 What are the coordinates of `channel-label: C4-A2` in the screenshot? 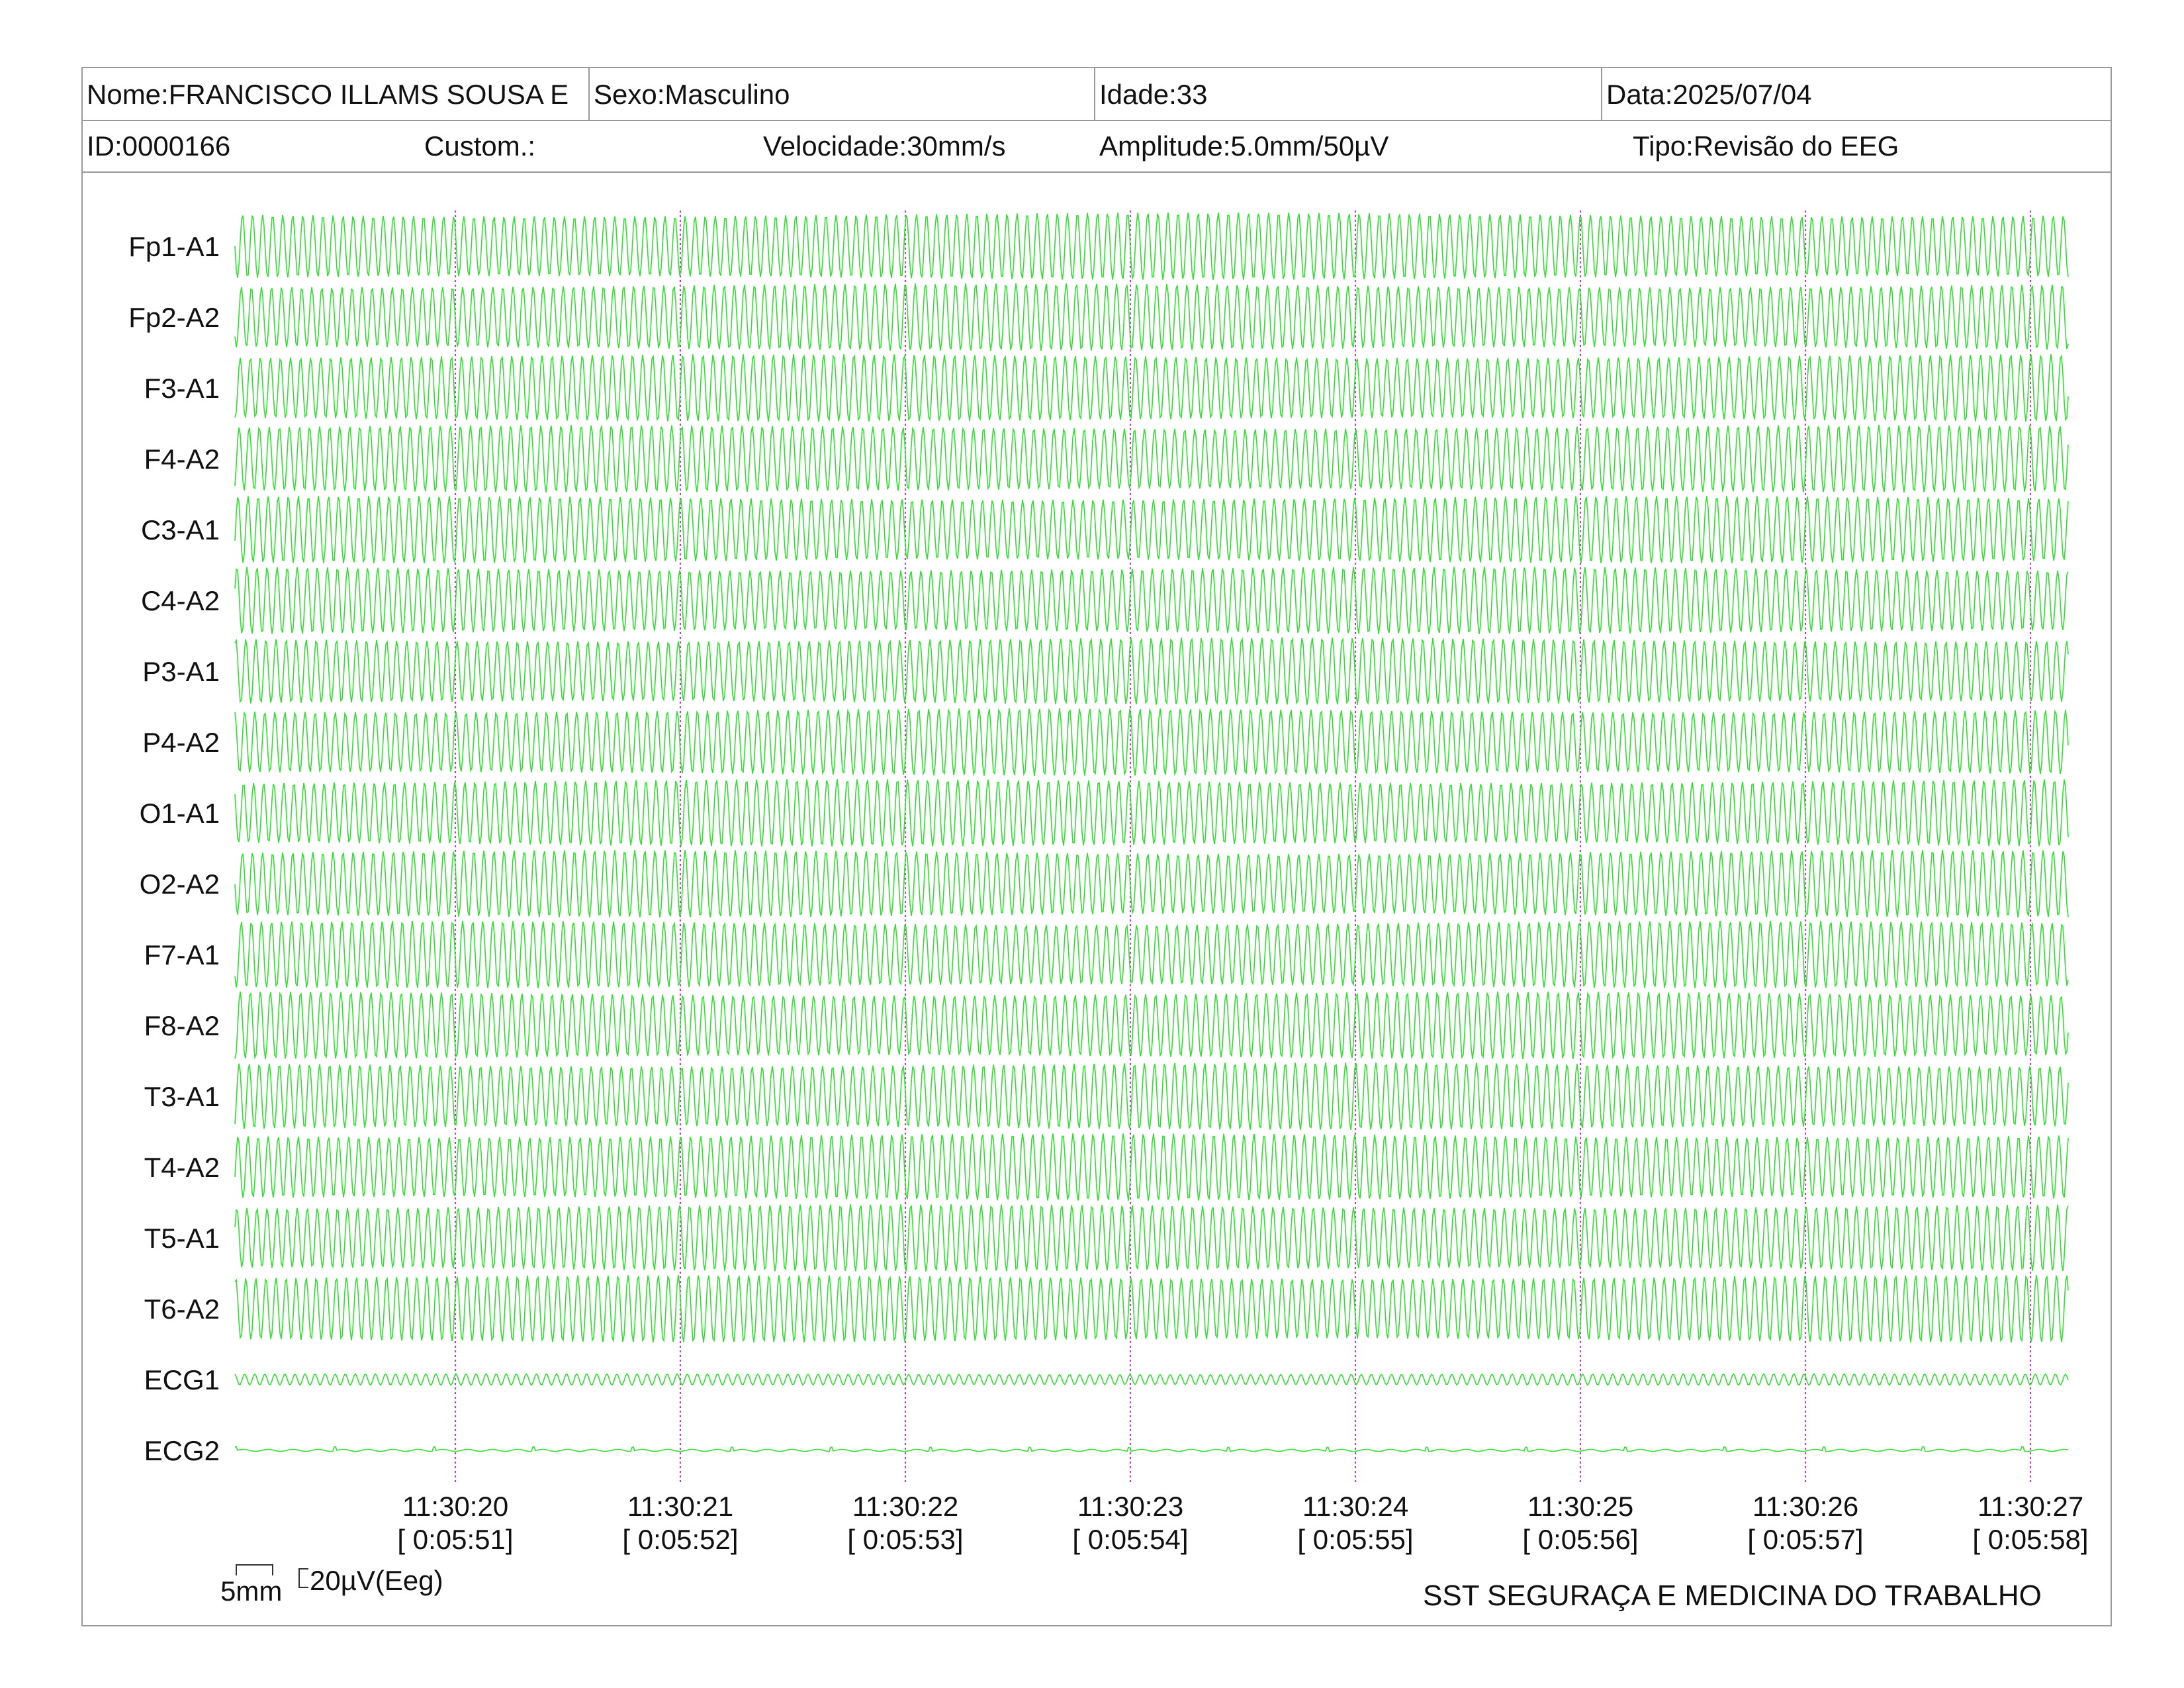 It's located at (181, 600).